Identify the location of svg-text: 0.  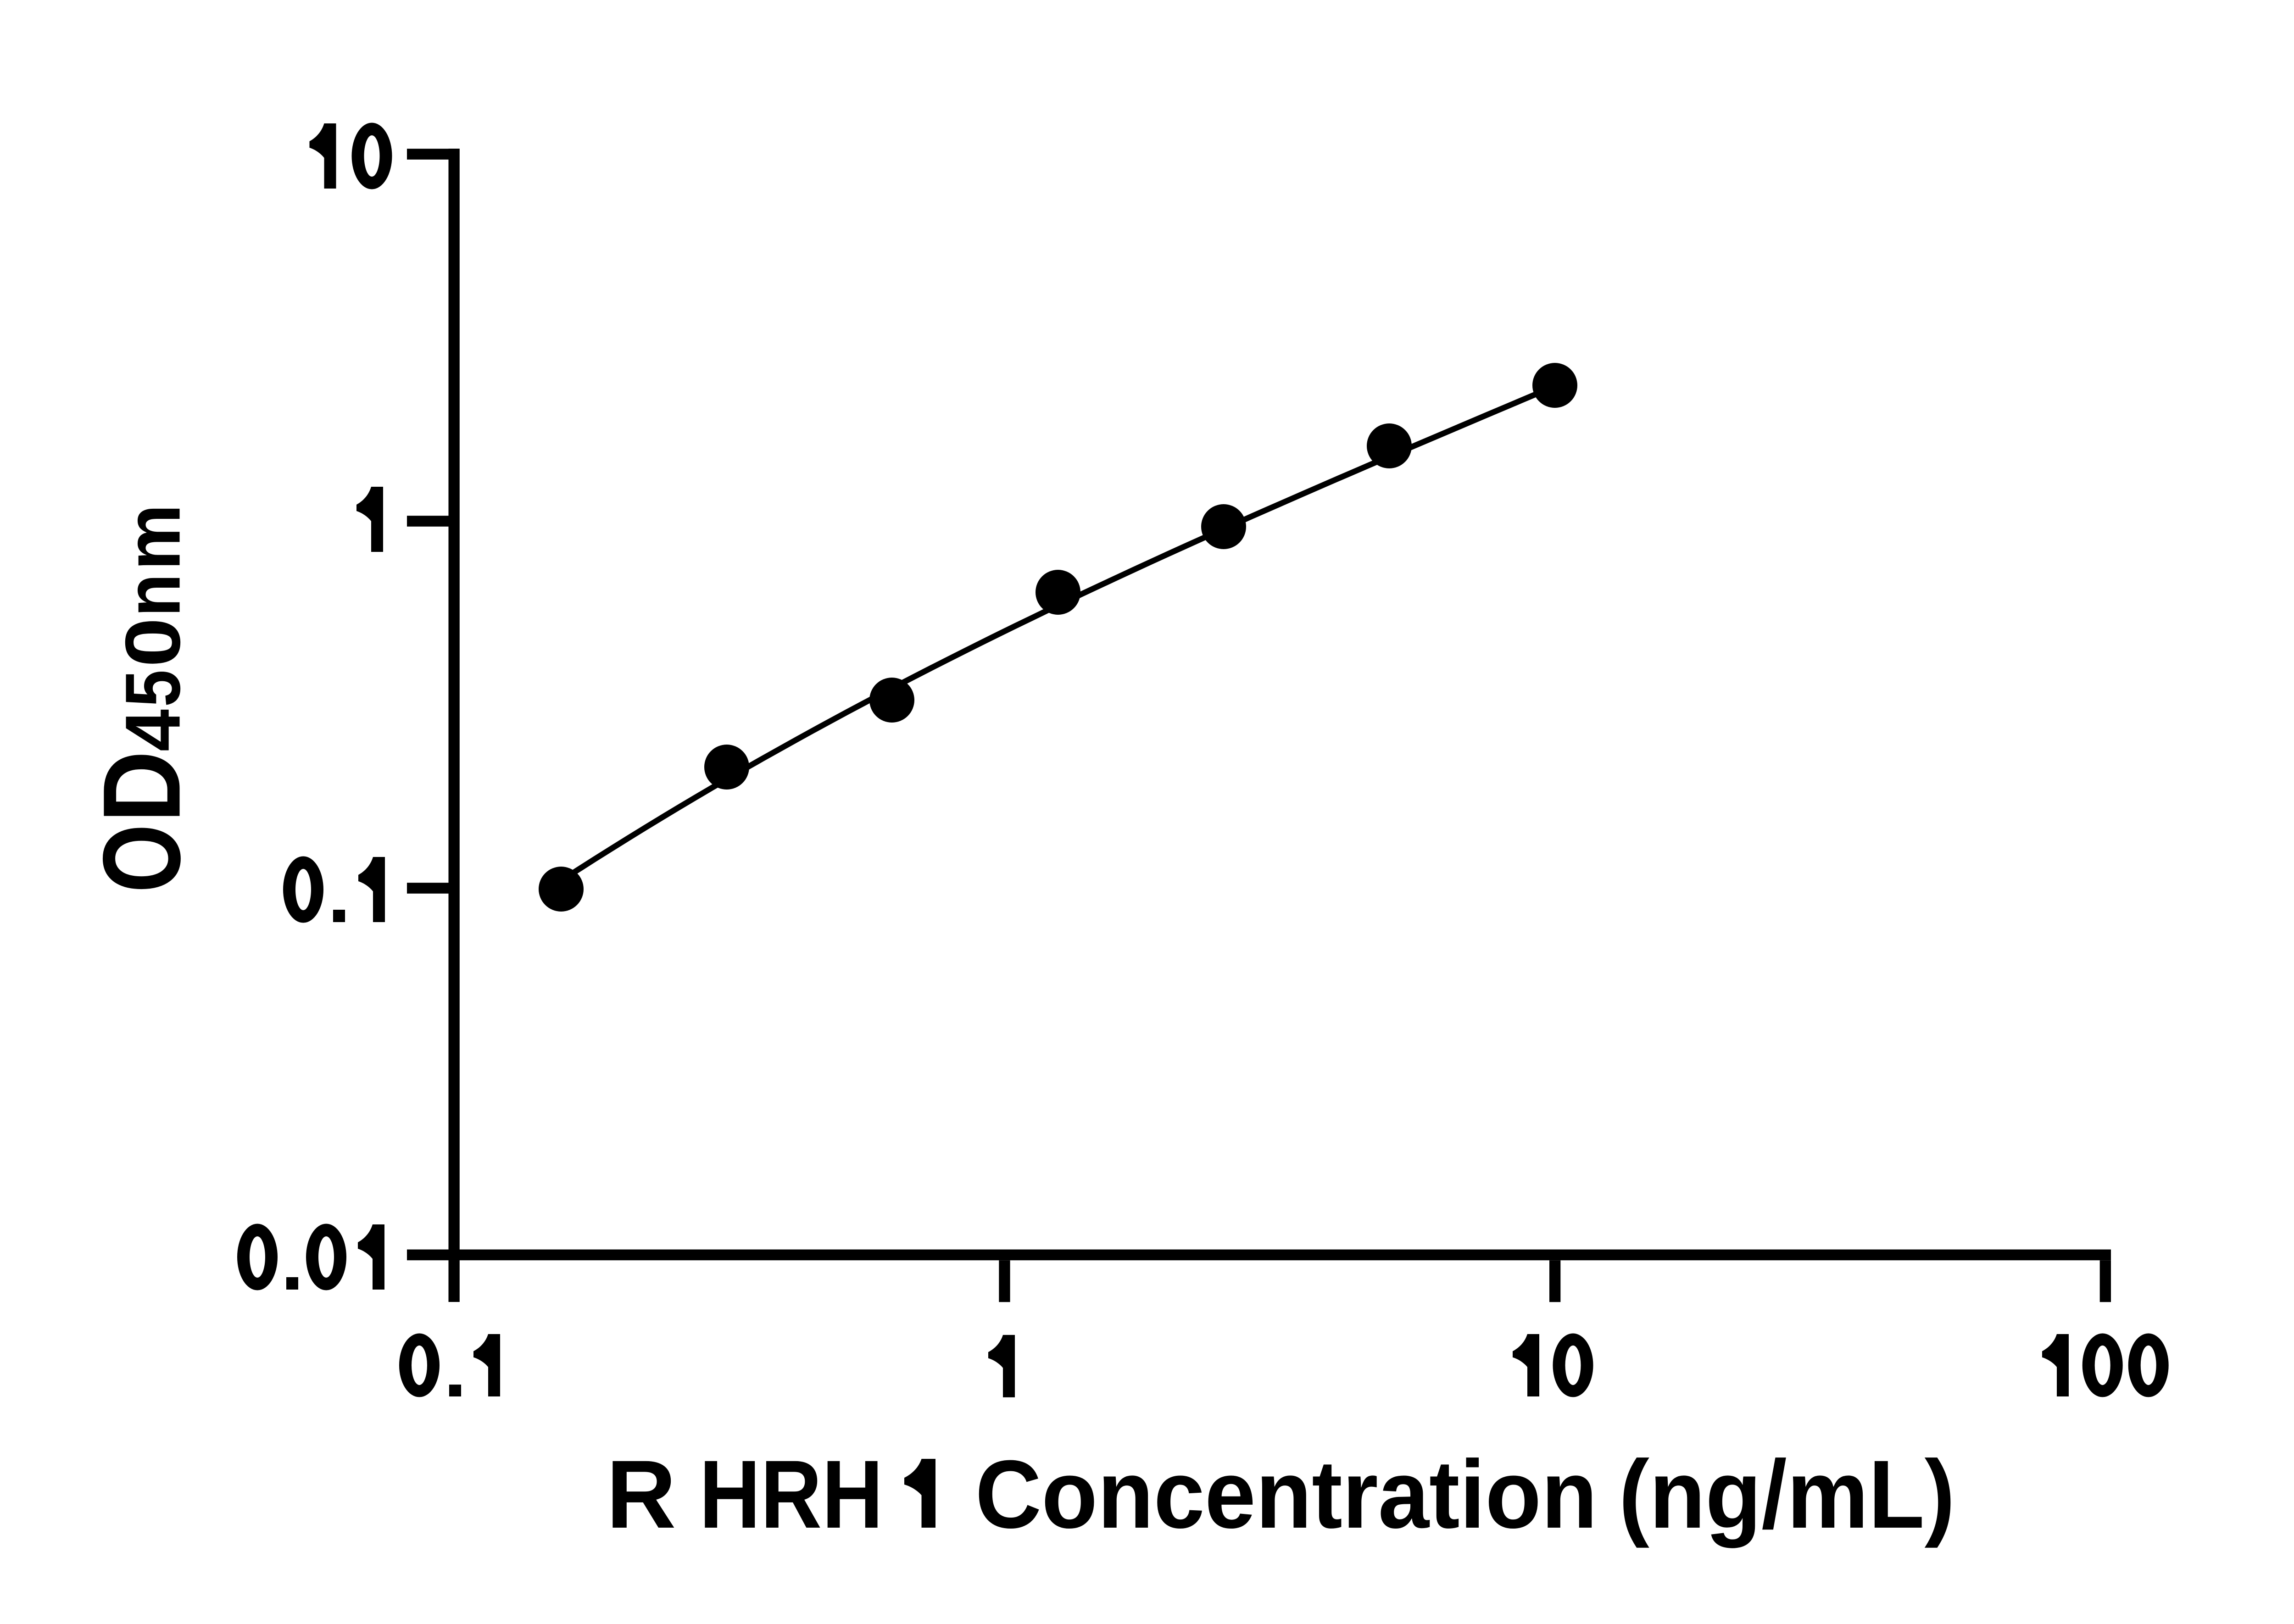
(153, 642).